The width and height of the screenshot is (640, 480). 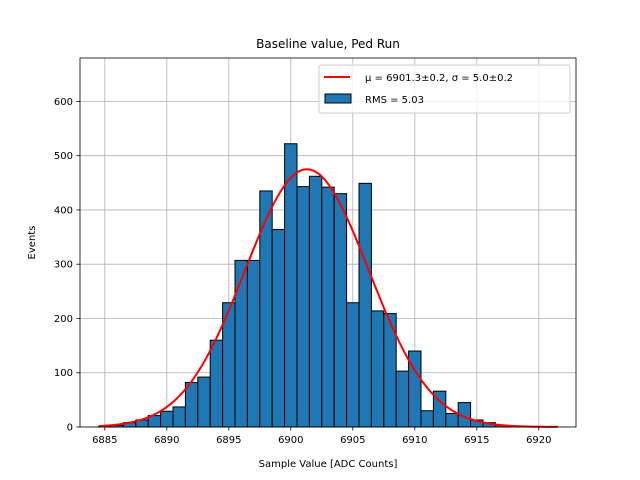 I want to click on y-tick-label: 200, so click(x=63, y=319).